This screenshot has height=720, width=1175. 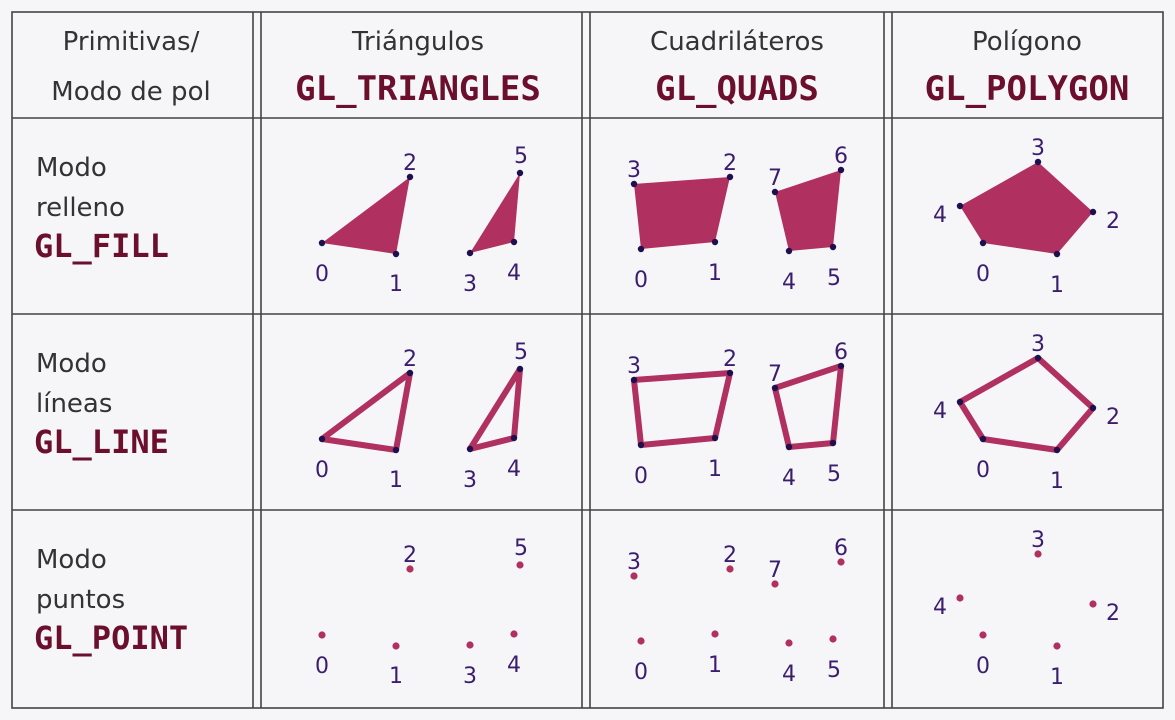 What do you see at coordinates (80, 600) in the screenshot?
I see `row-point-line2: puntos` at bounding box center [80, 600].